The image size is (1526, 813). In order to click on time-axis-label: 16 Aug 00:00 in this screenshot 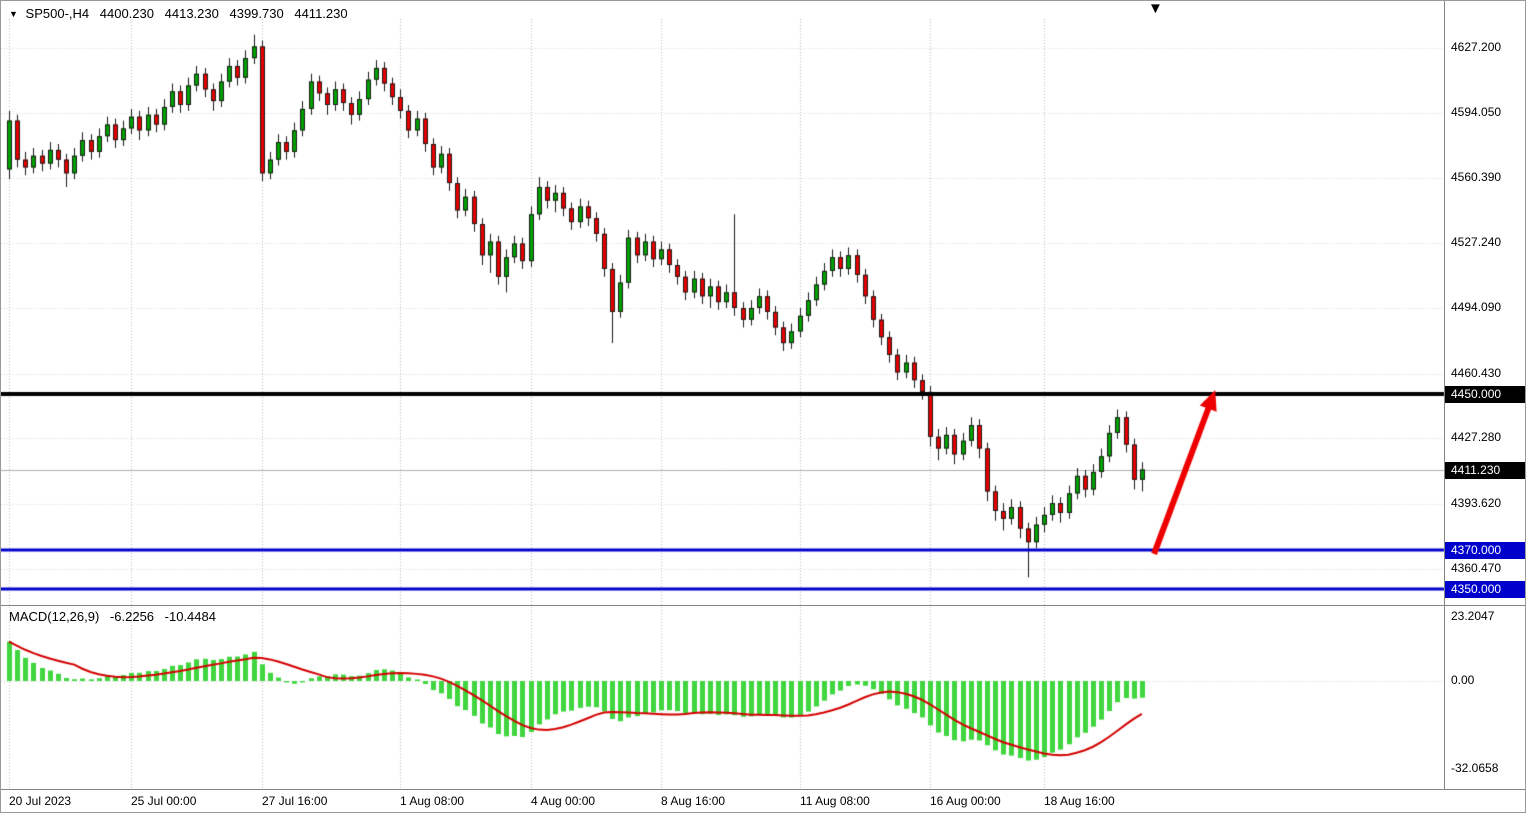, I will do `click(965, 801)`.